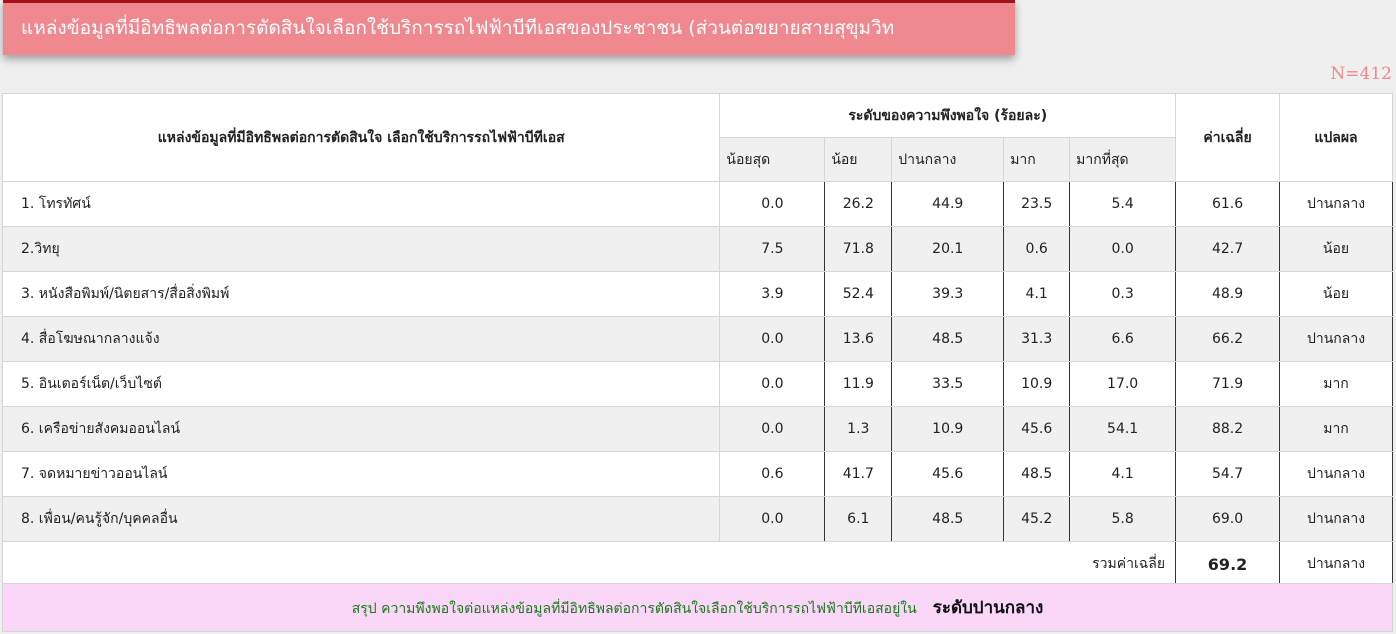 This screenshot has height=634, width=1396. Describe the element at coordinates (1123, 429) in the screenshot. I see `level-value: 54.1` at that location.